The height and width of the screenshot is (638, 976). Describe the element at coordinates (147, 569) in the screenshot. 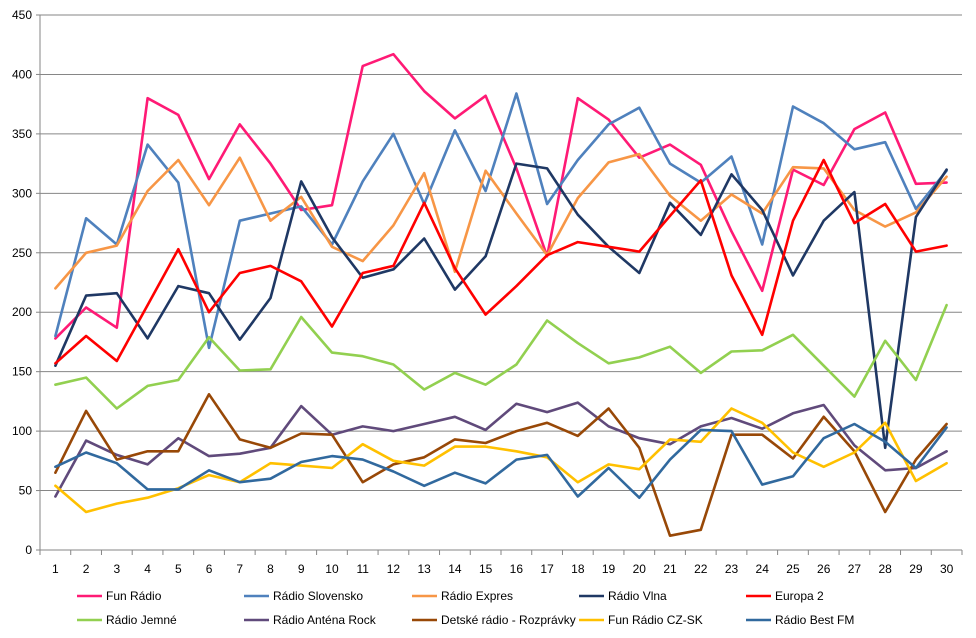

I see `x-tick-label: 4` at that location.